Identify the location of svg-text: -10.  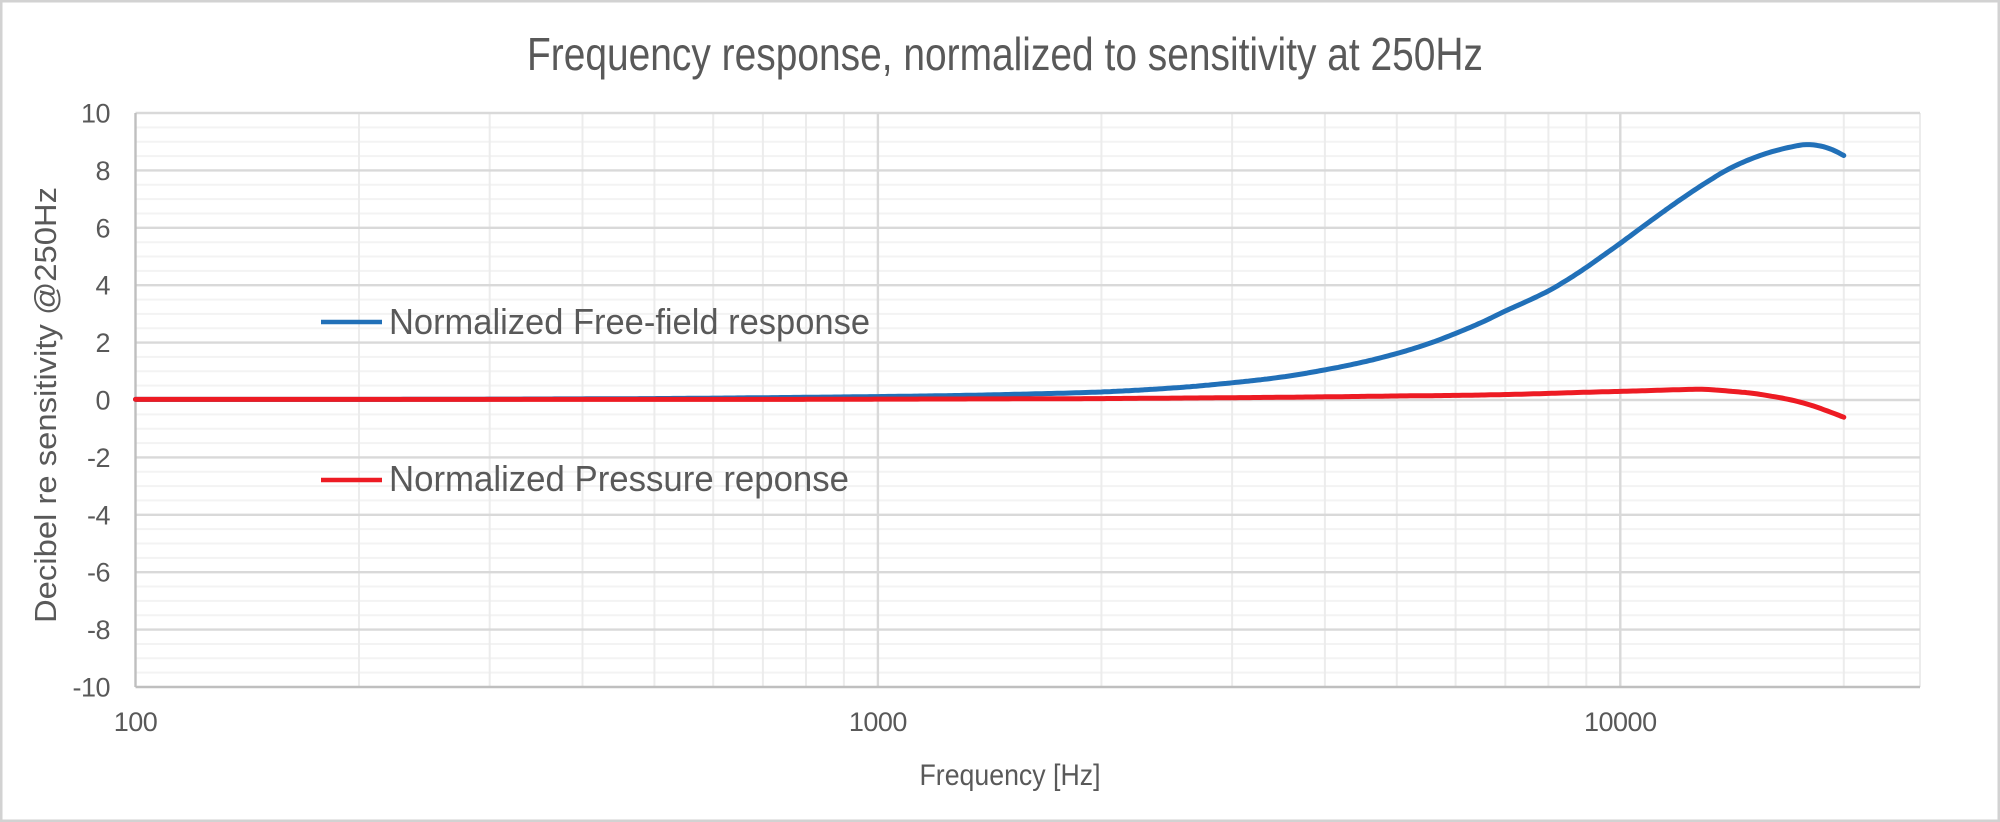
(91, 688).